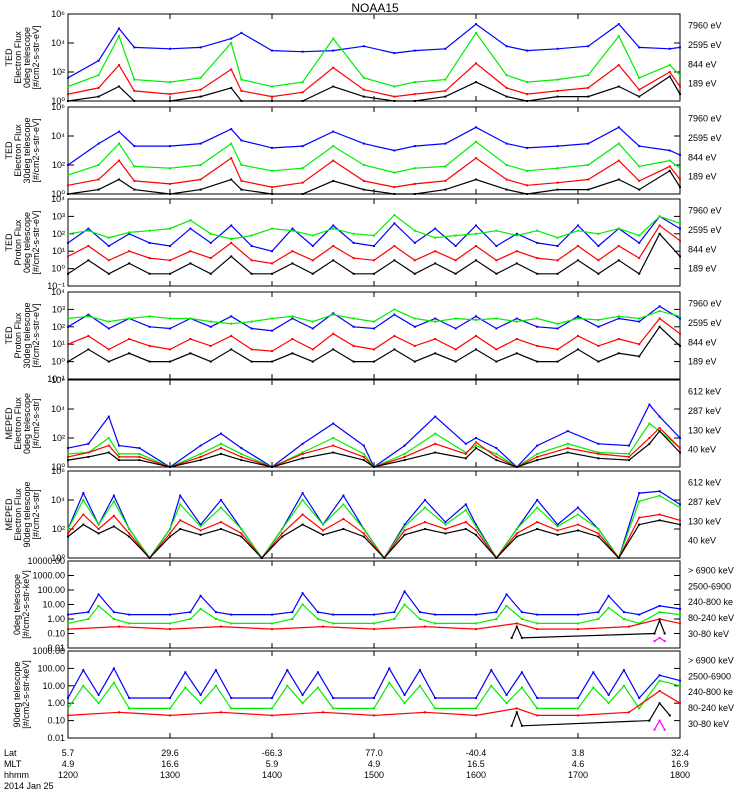  What do you see at coordinates (58, 165) in the screenshot?
I see `y-tick-label: 10²` at bounding box center [58, 165].